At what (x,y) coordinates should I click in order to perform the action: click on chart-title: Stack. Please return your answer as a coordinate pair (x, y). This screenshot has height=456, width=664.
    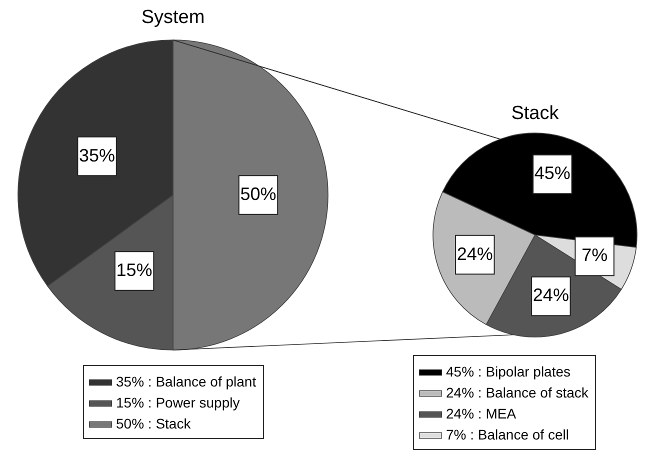
    Looking at the image, I should click on (535, 113).